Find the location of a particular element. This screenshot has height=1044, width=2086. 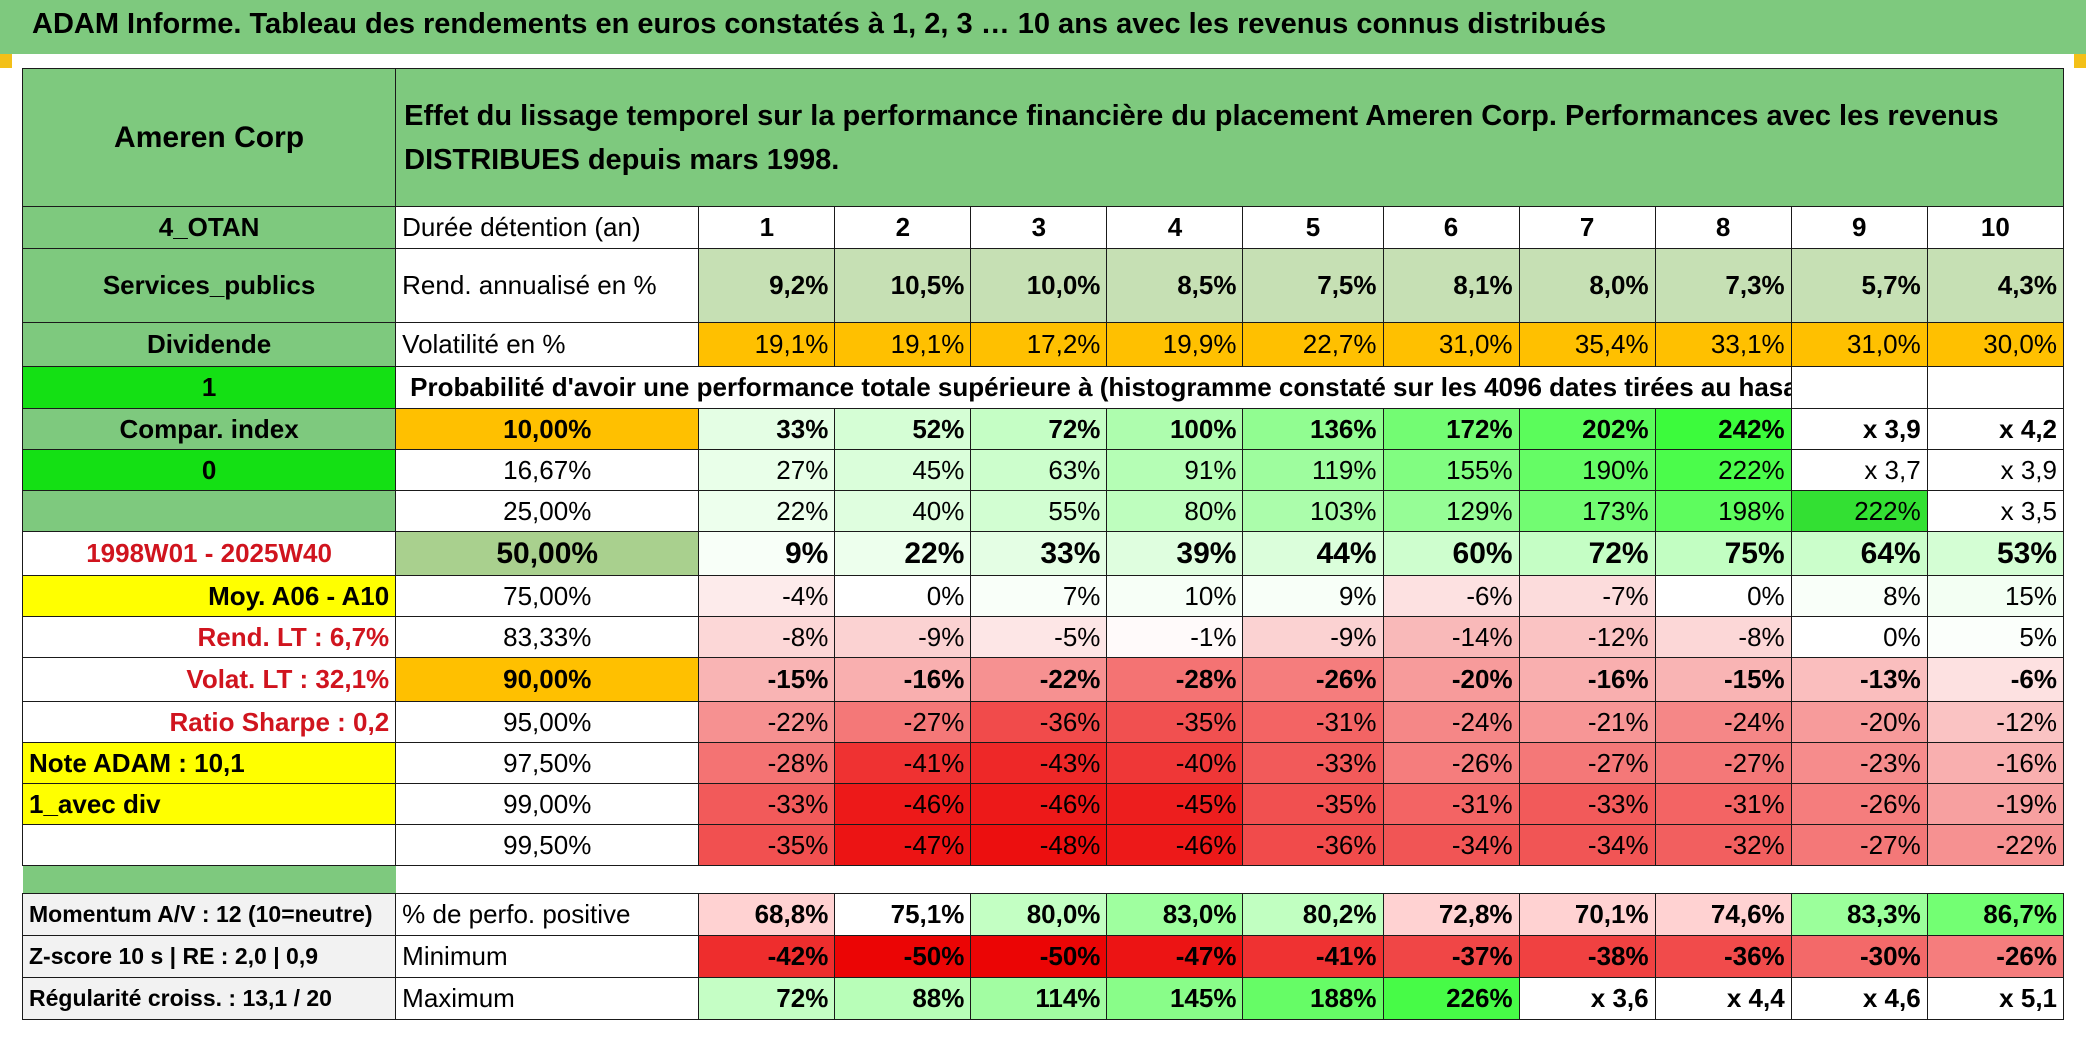

stat-label: Maximum is located at coordinates (547, 998).